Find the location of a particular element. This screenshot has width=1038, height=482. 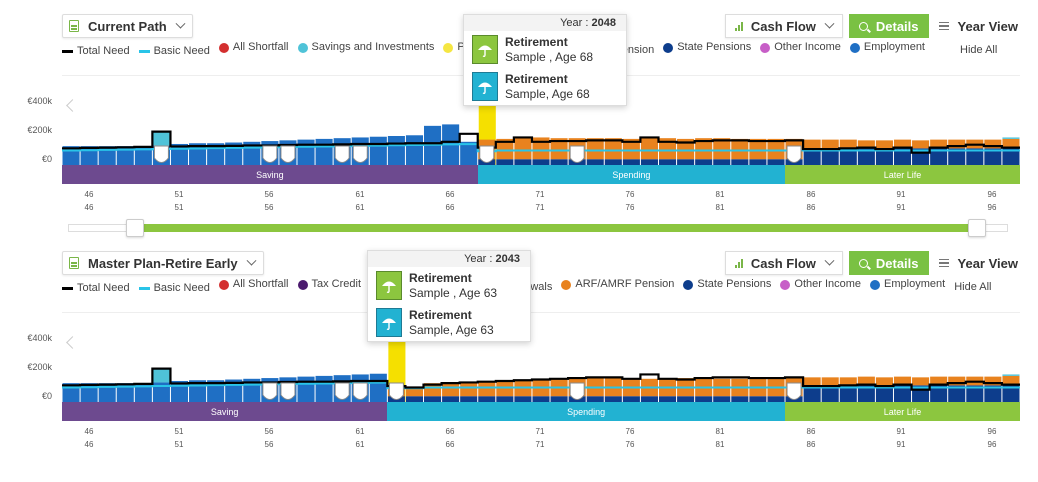

cash-flow-dropdown: Cash Flow is located at coordinates (783, 263).